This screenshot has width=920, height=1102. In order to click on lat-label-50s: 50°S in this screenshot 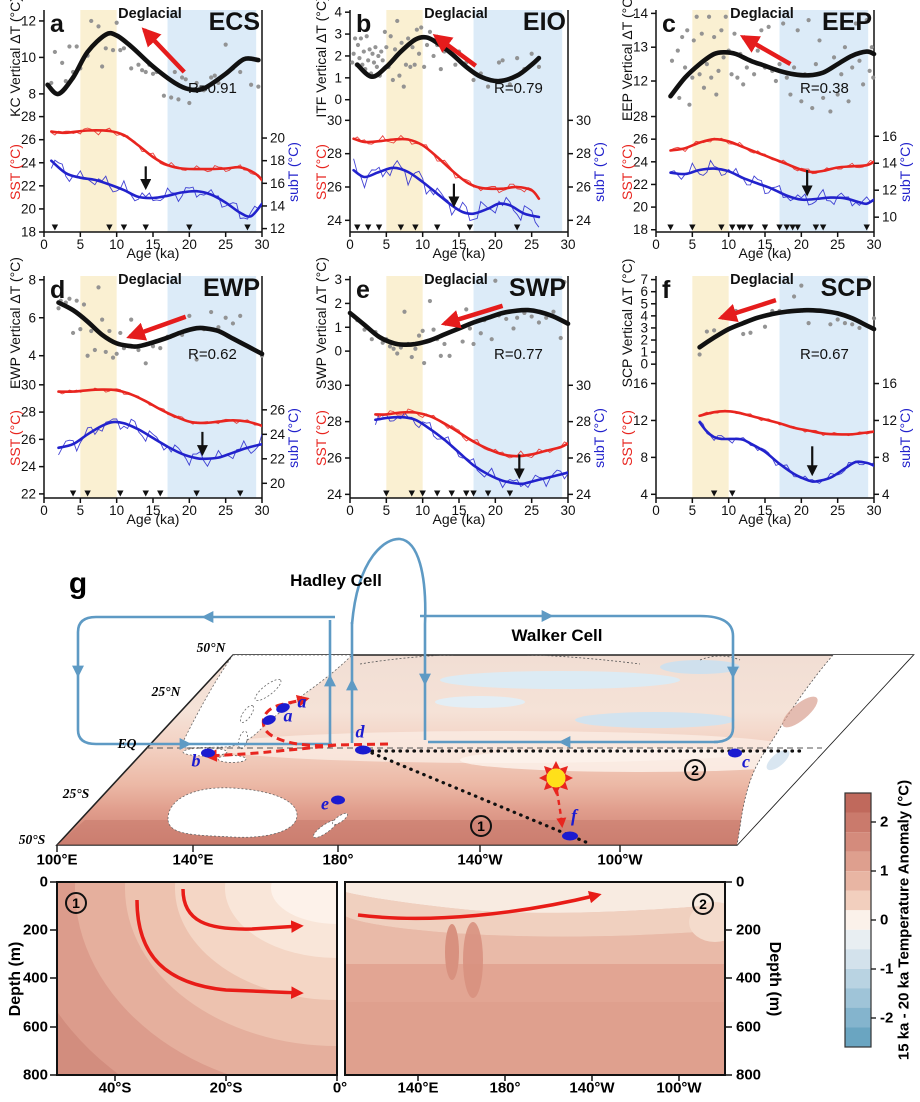, I will do `click(32, 839)`.